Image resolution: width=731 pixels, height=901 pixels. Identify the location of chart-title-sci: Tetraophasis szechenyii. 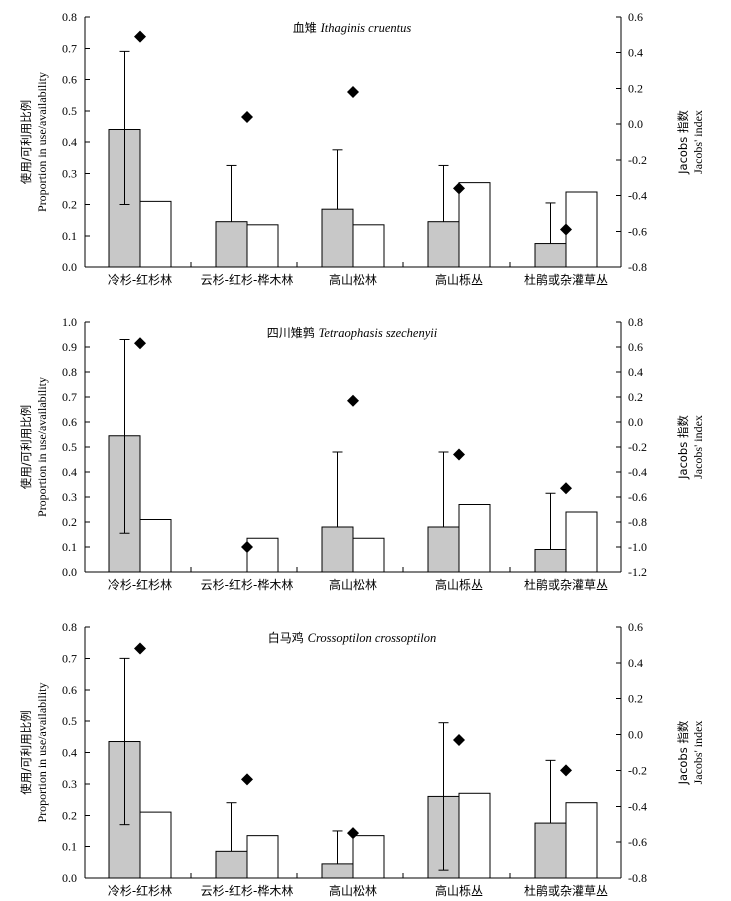
(378, 333).